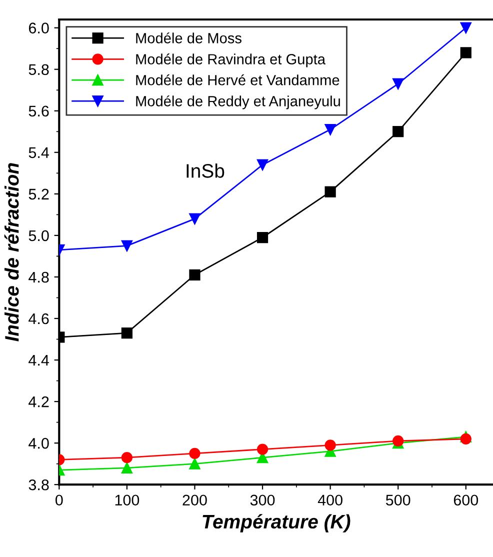 This screenshot has height=557, width=493. What do you see at coordinates (205, 171) in the screenshot?
I see `annotation: InSb` at bounding box center [205, 171].